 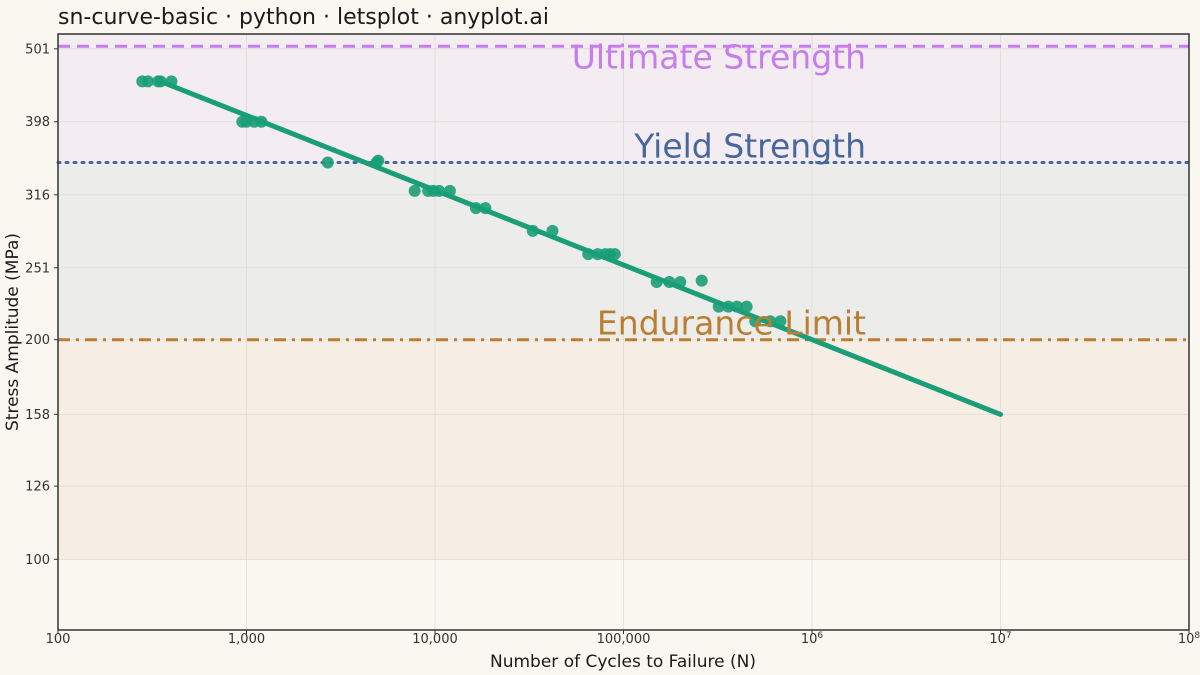 I want to click on reference-label-2: Endurance Limit, so click(x=731, y=323).